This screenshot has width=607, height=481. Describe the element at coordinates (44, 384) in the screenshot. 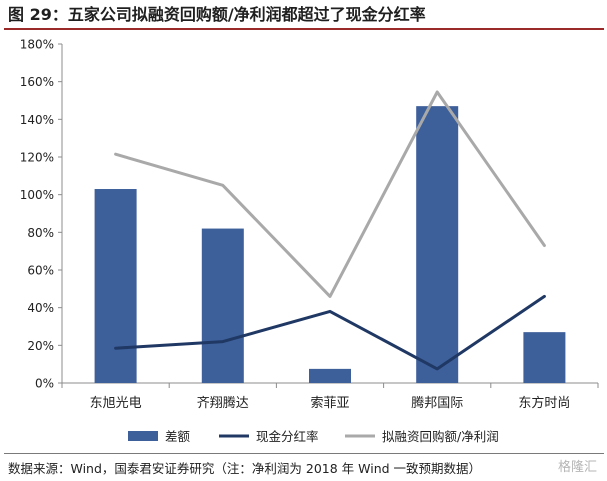

I see `y-tick-label: 0%` at that location.